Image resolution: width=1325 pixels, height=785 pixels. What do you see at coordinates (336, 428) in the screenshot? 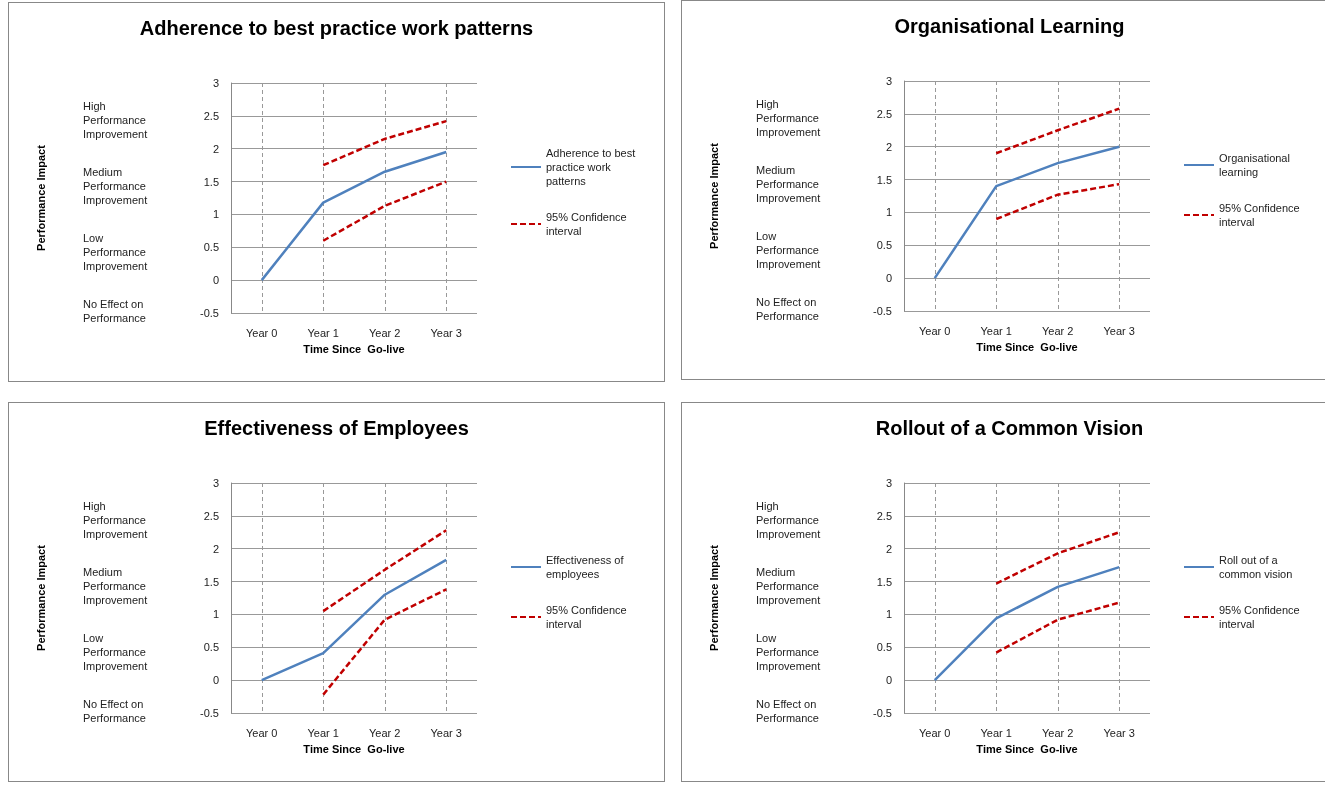
I see `chart-title: Effectiveness of Employees` at bounding box center [336, 428].